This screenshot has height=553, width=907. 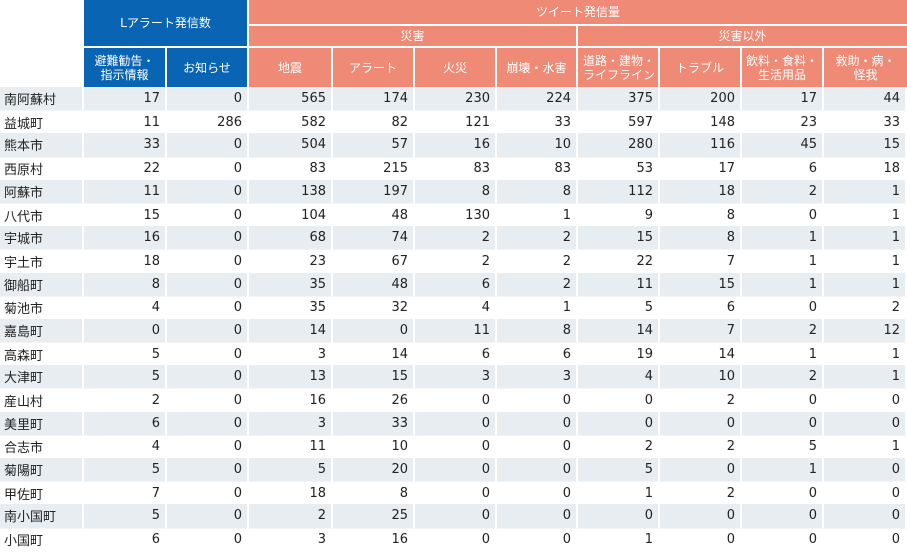 What do you see at coordinates (619, 516) in the screenshot?
I see `value-cell-road: 0` at bounding box center [619, 516].